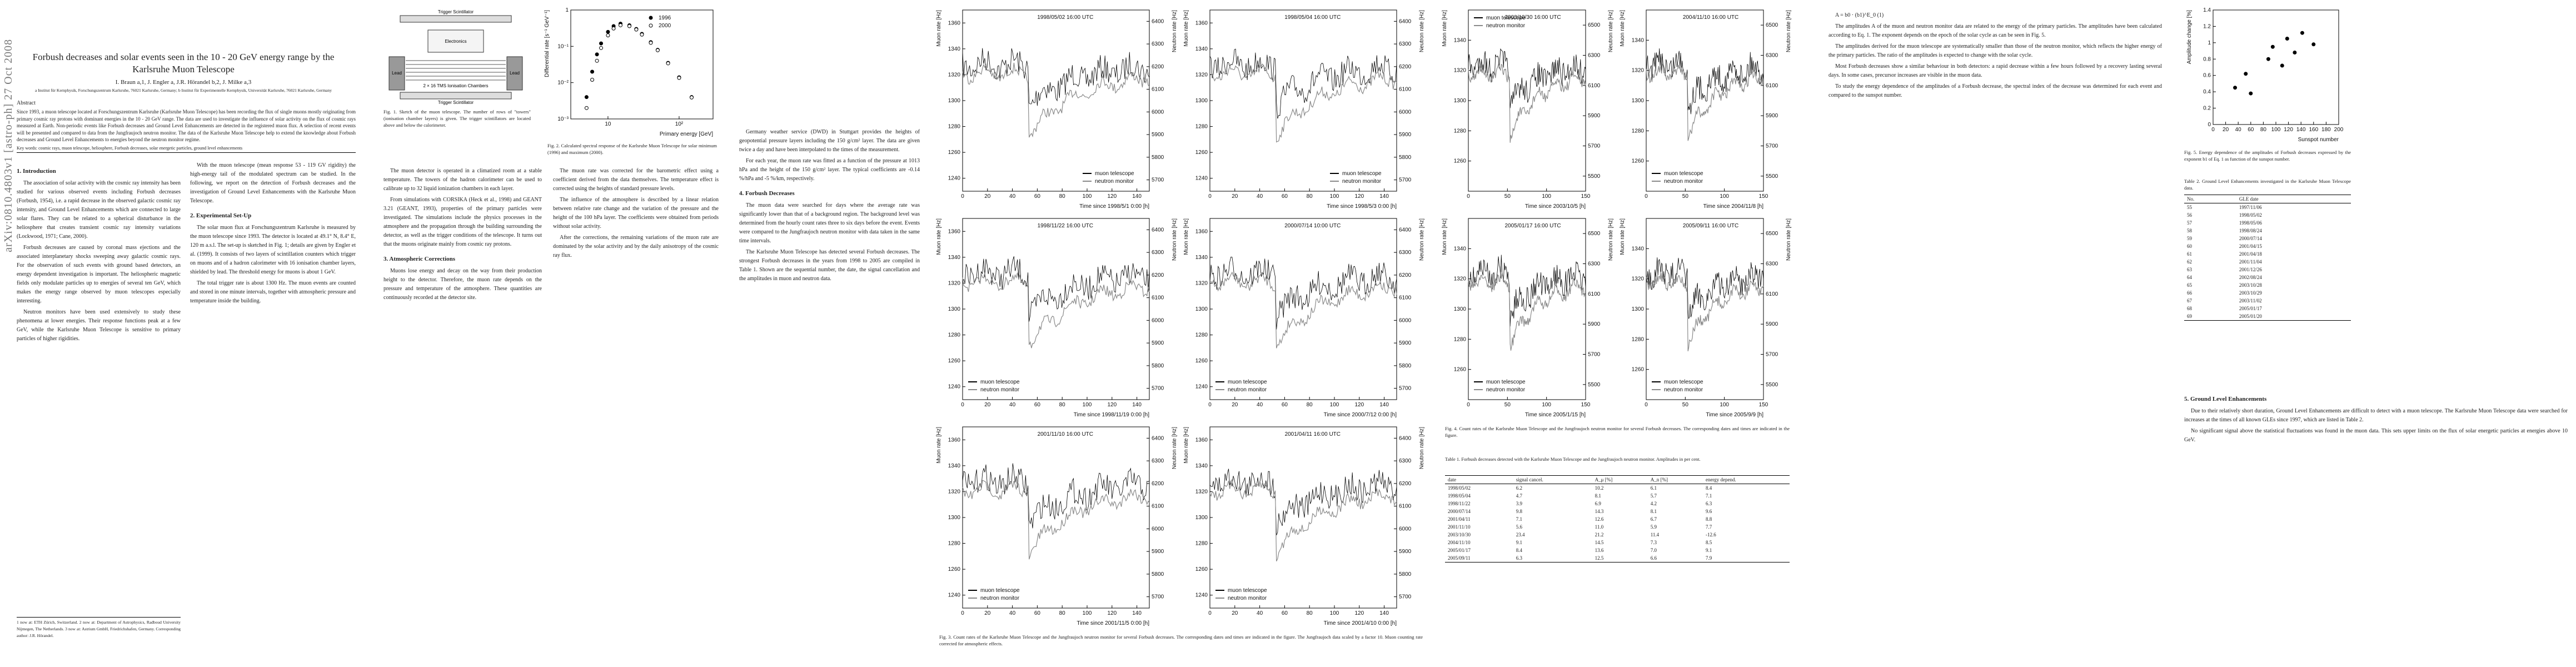 This screenshot has height=667, width=2576. Describe the element at coordinates (2267, 269) in the screenshot. I see `table-row: 63 2001/12/26` at that location.